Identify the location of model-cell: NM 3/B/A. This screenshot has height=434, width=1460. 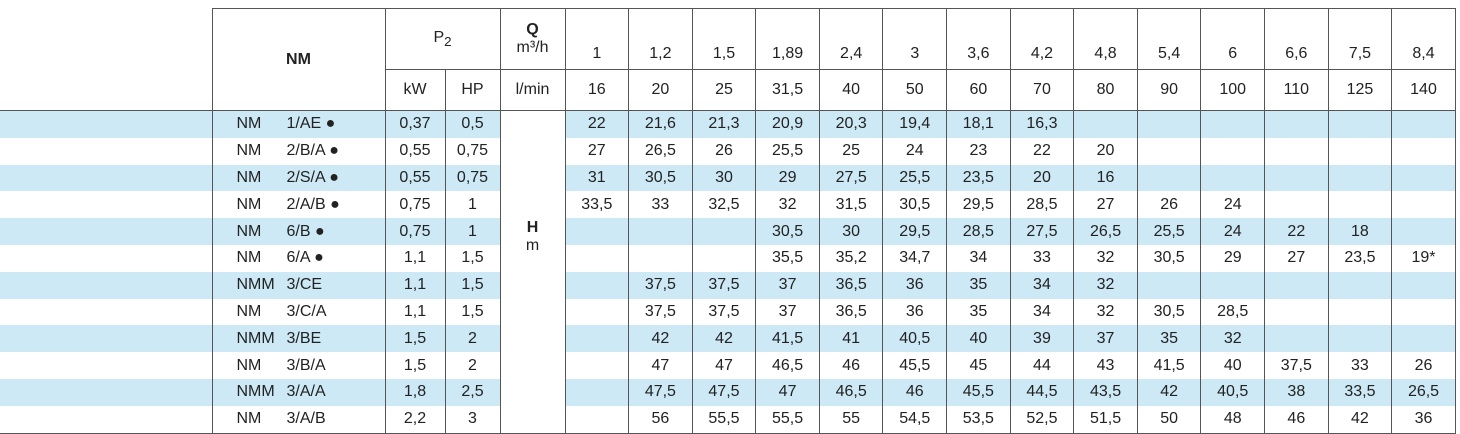
(298, 365).